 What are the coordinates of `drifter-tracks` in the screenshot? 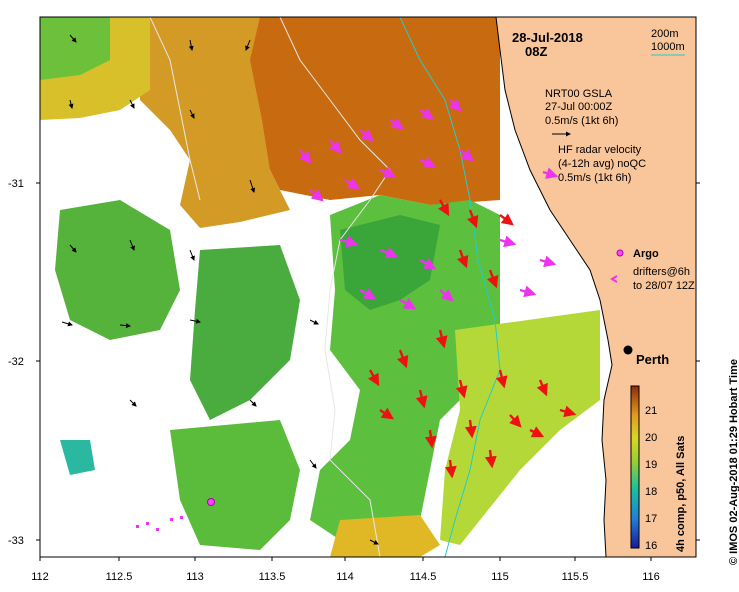 It's located at (159, 523).